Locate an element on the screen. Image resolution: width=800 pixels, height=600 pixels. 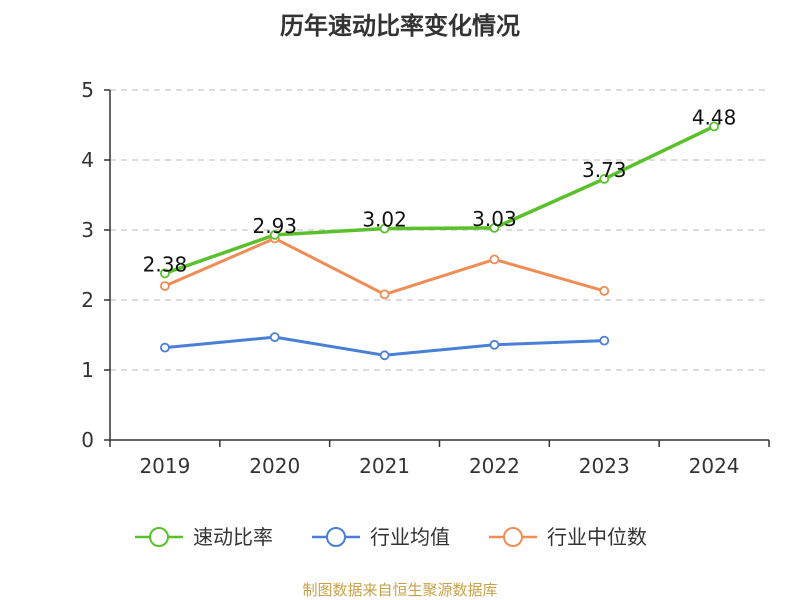
data-label: 4.48 is located at coordinates (714, 117).